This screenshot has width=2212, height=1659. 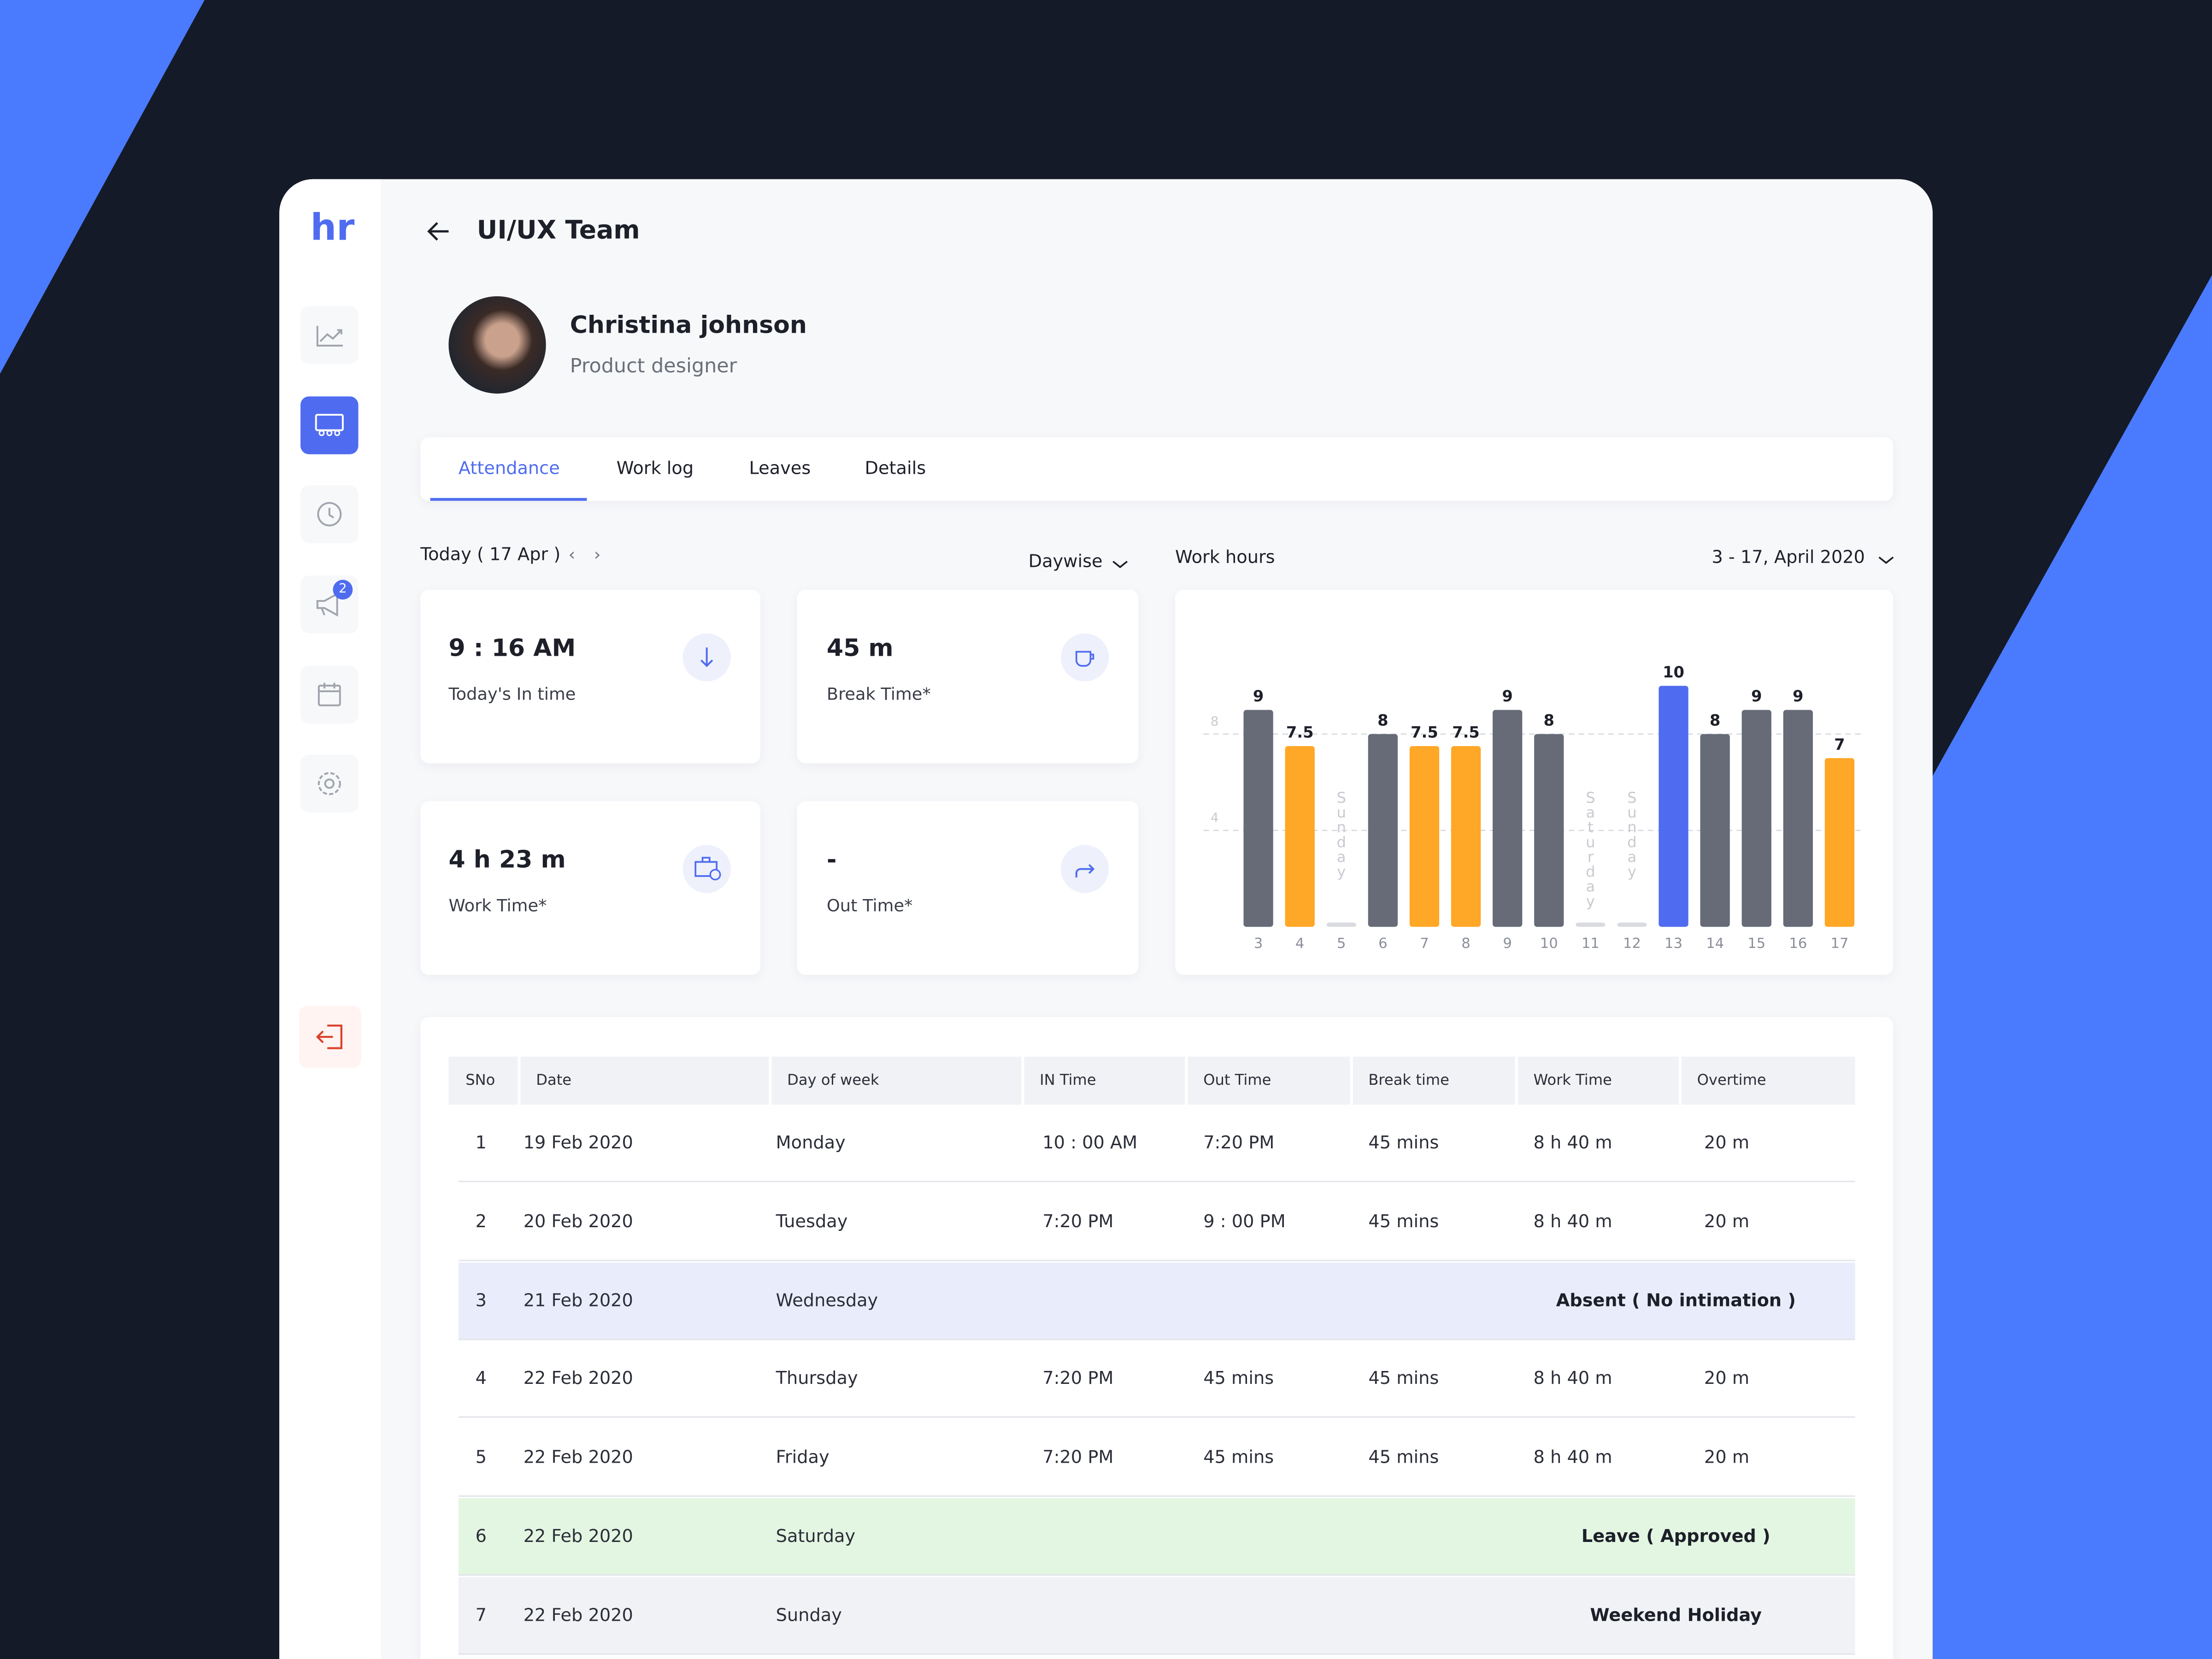 I want to click on table-cell: 3, so click(x=481, y=1299).